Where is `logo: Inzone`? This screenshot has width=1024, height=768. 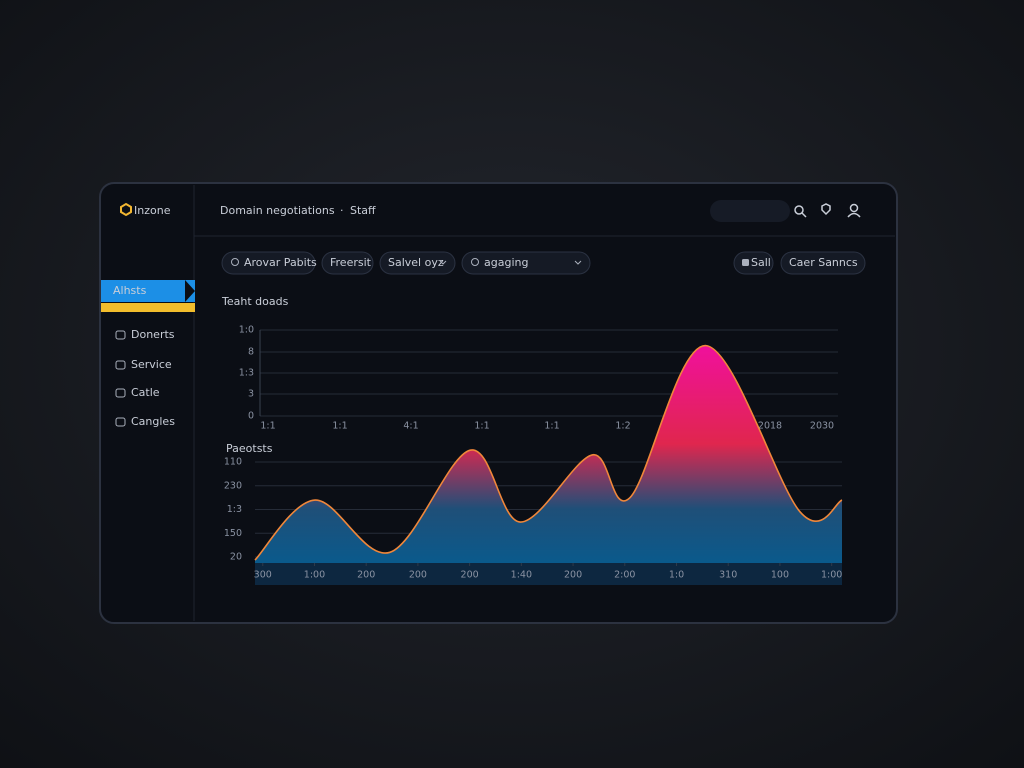
logo: Inzone is located at coordinates (152, 210).